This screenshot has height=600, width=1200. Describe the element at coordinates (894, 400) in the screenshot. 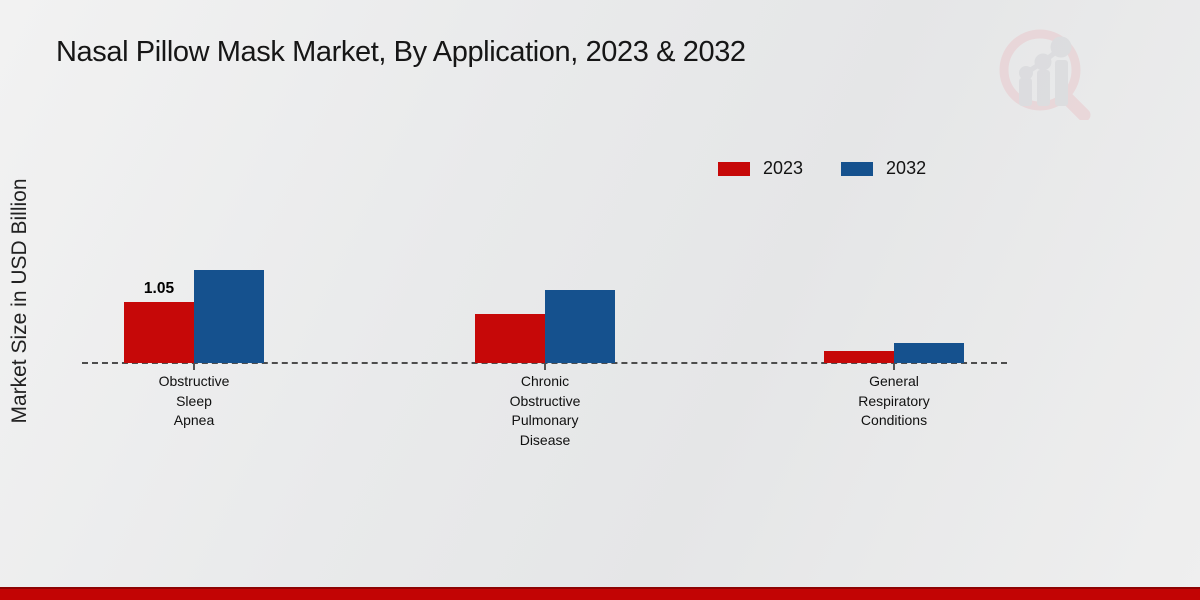

I see `category-label: General Respiratory Conditions` at that location.